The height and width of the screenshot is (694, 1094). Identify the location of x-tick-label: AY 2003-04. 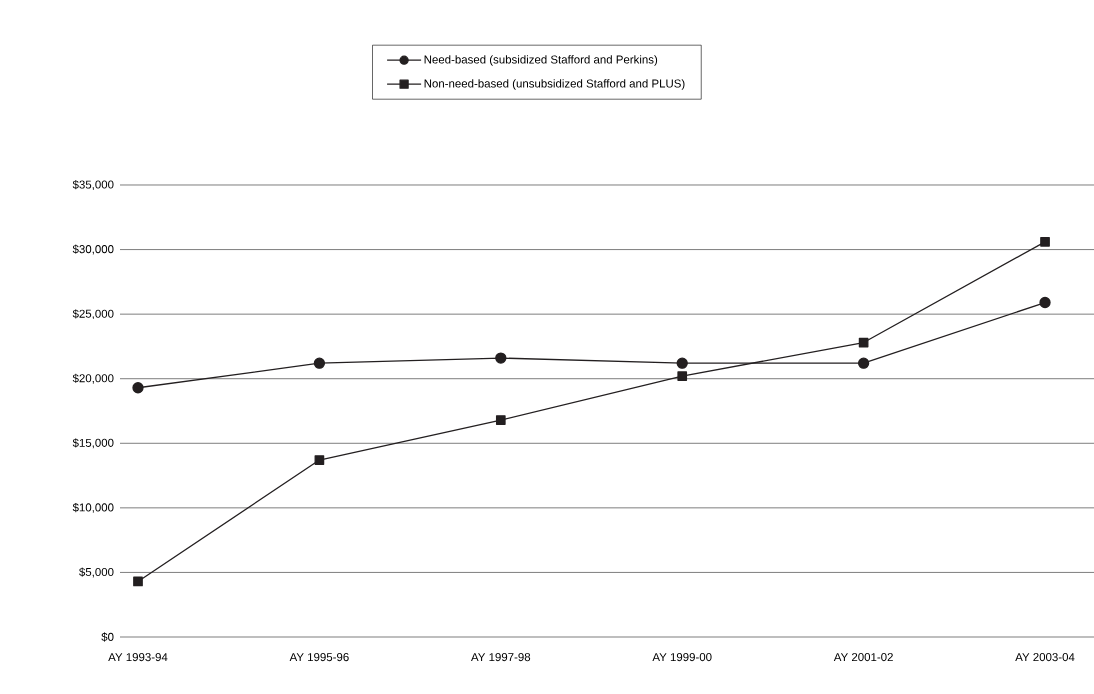
(1045, 657).